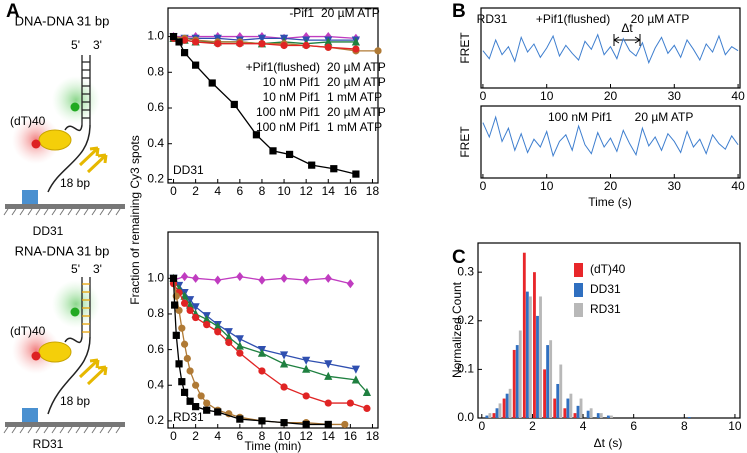  Describe the element at coordinates (329, 191) in the screenshot. I see `x-tick-label: 14` at that location.